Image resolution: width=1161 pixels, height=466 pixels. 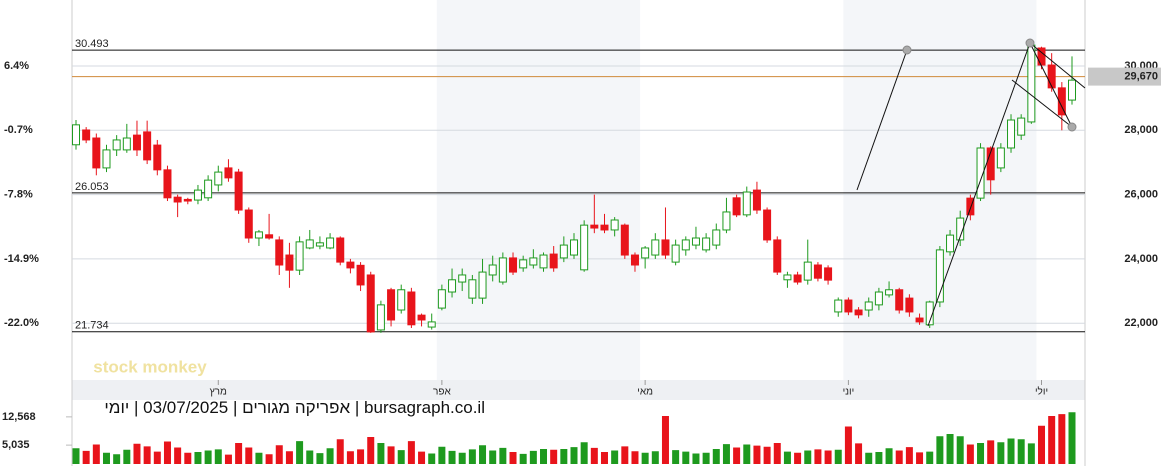 I want to click on pct-tick-label: 6.4%, so click(x=16, y=66).